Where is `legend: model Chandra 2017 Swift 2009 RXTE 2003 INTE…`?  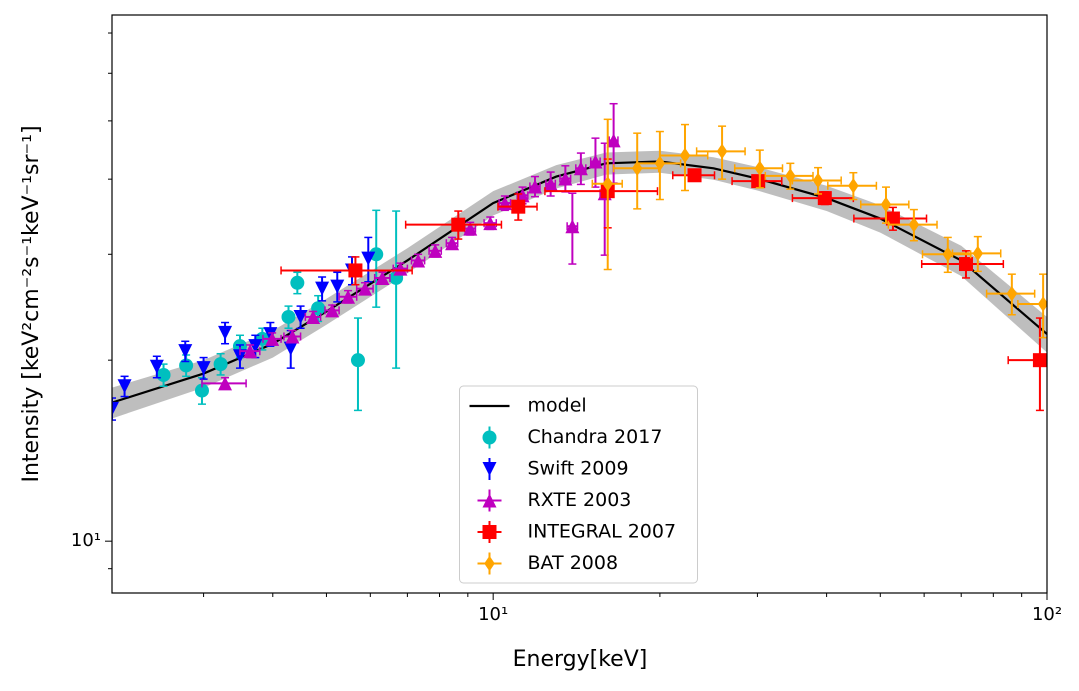 legend: model Chandra 2017 Swift 2009 RXTE 2003 INTE… is located at coordinates (578, 484).